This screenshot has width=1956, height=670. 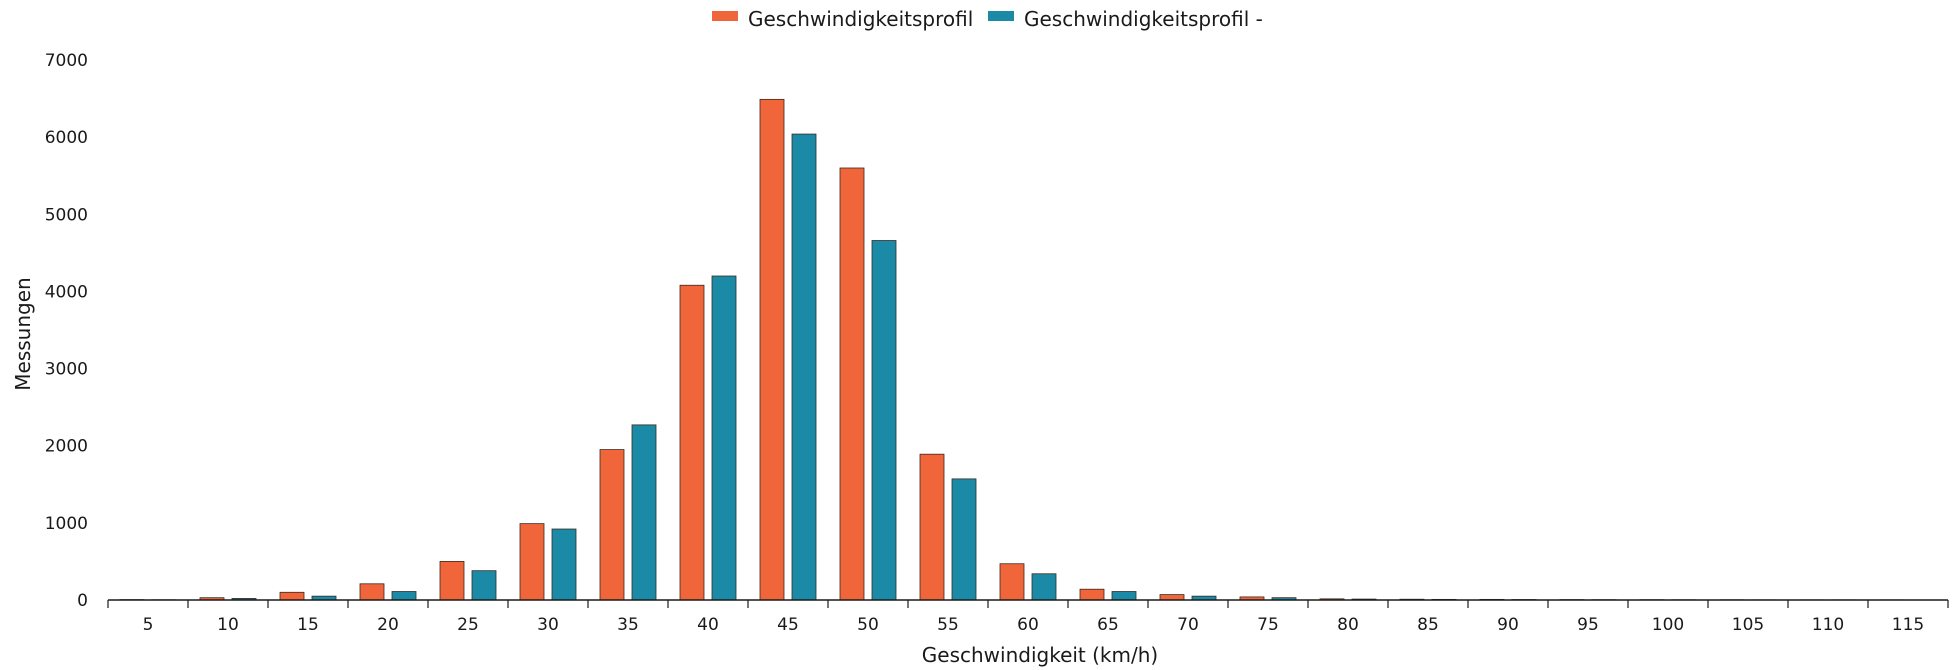 I want to click on legend-label-series-2: Geschwindigkeitsprofil -, so click(x=1143, y=19).